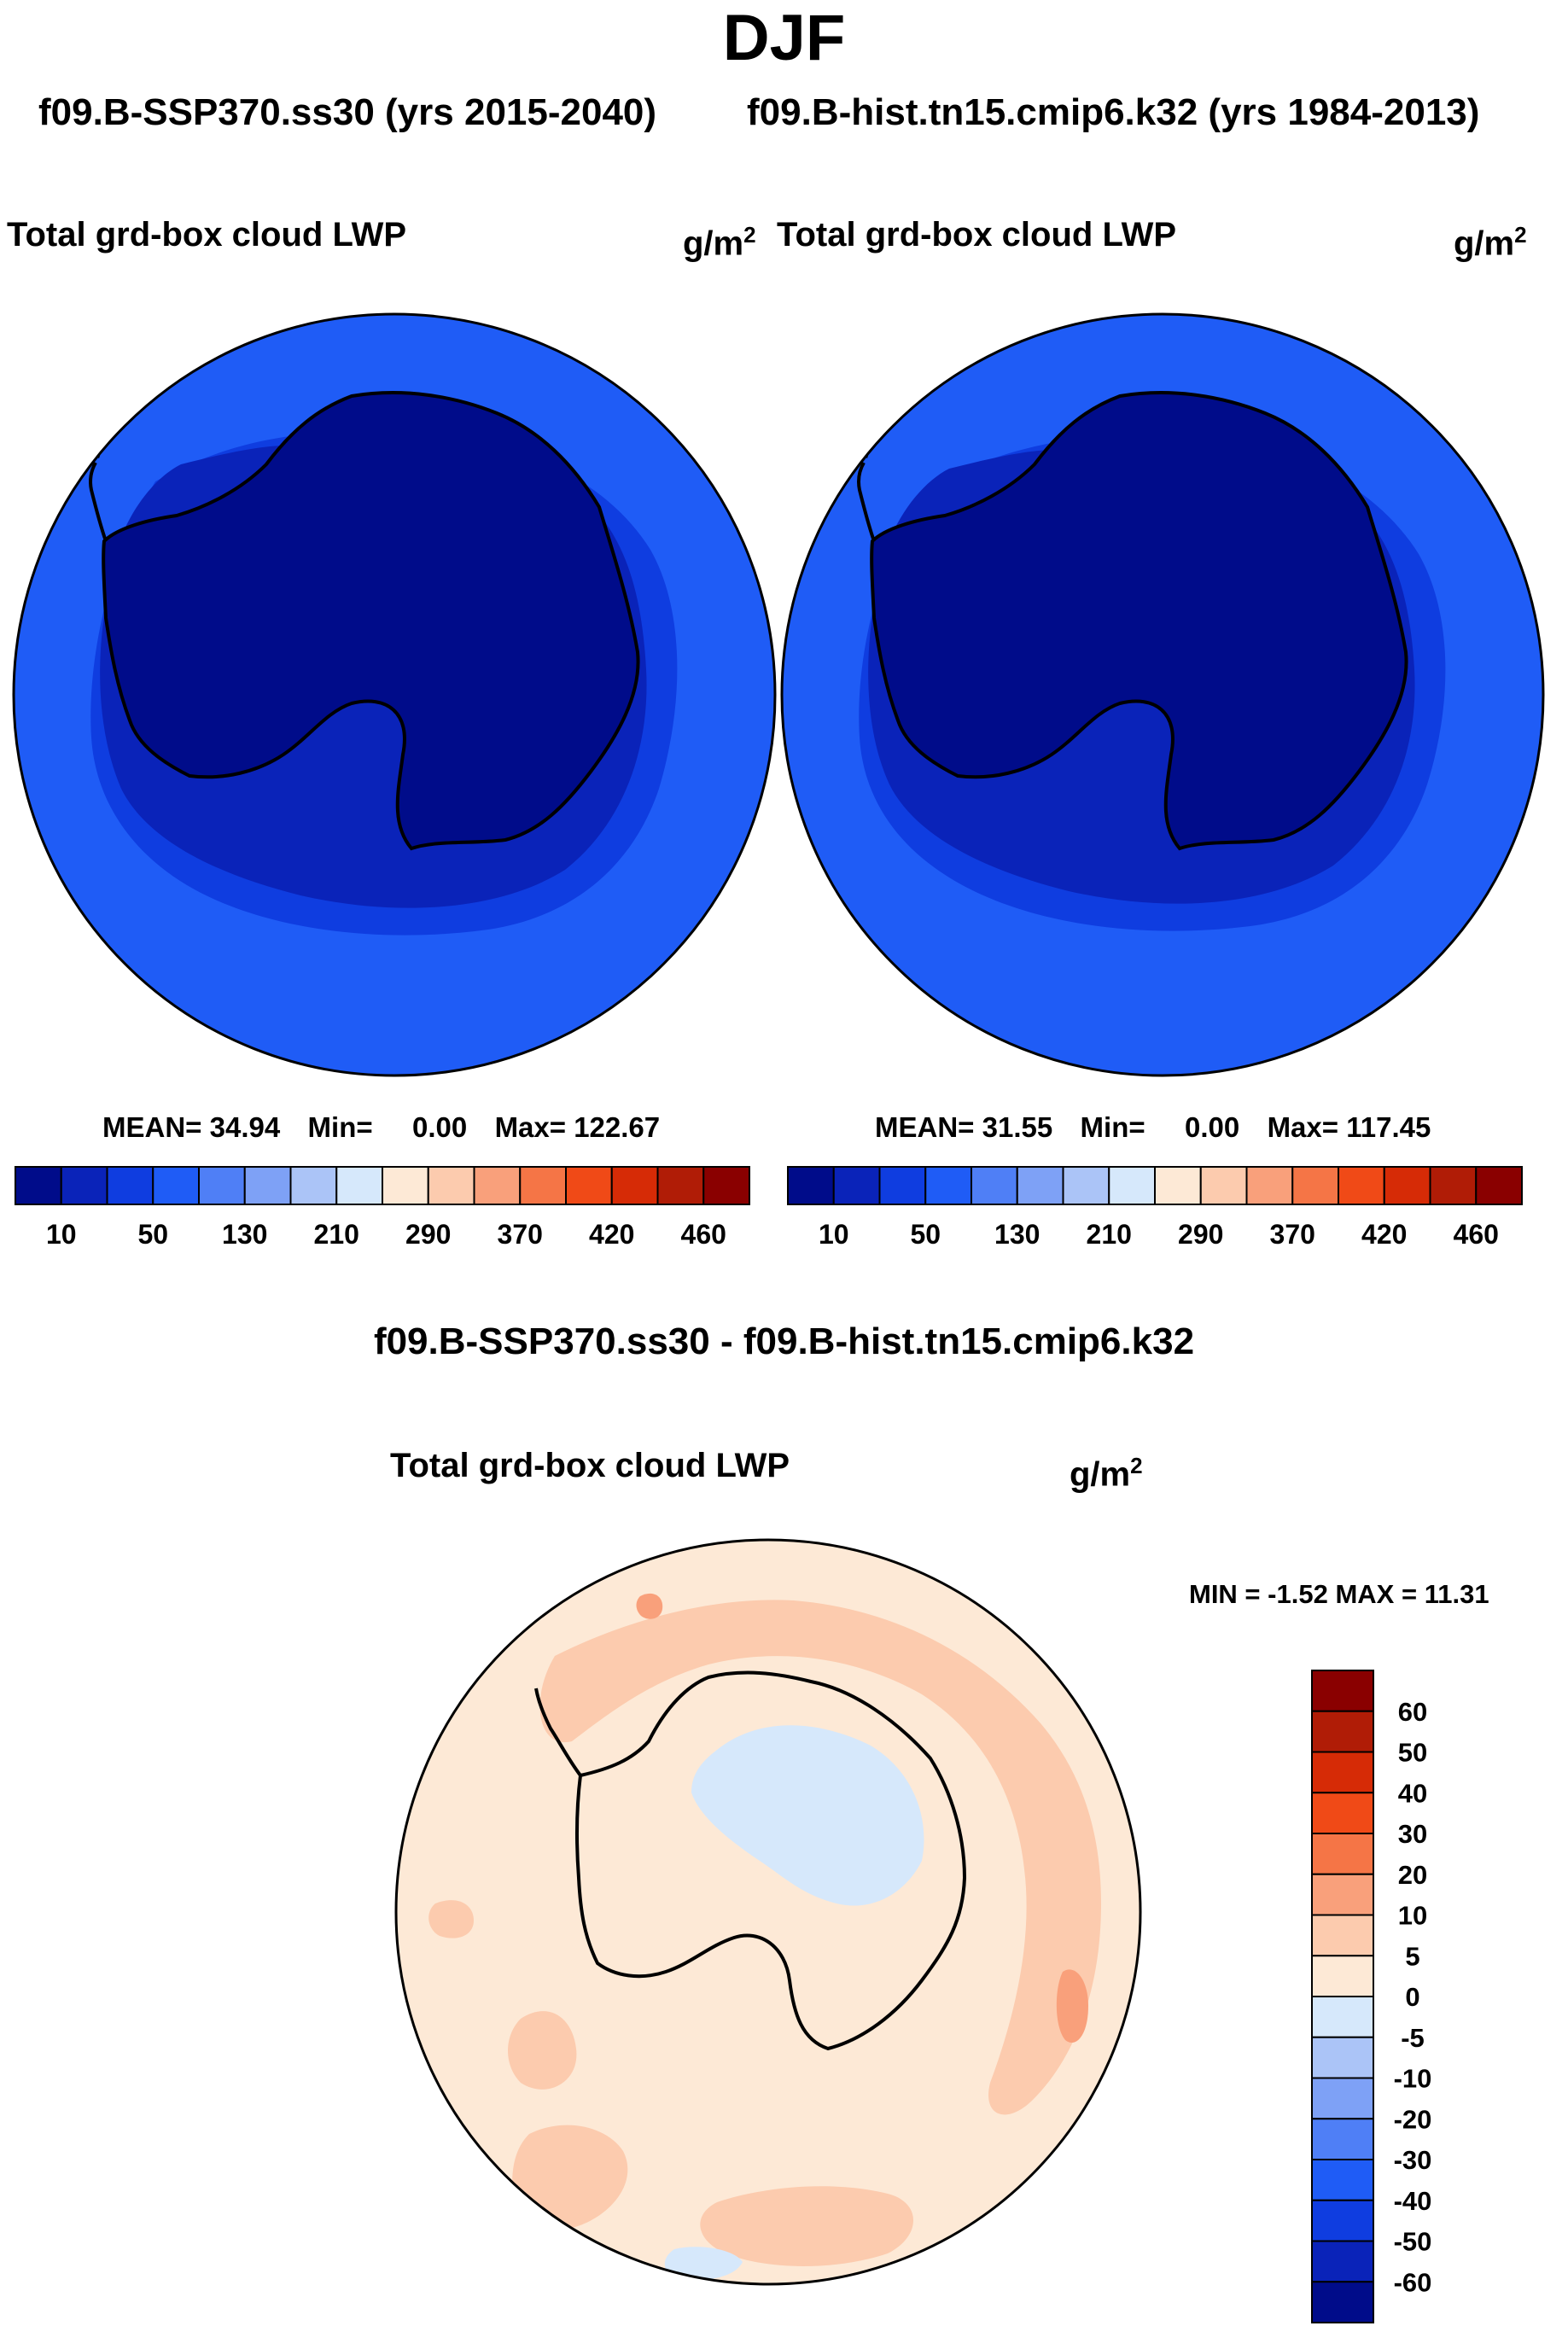 The width and height of the screenshot is (1568, 2326). Describe the element at coordinates (1384, 1234) in the screenshot. I see `colorbar-2-tick-label: 420` at that location.